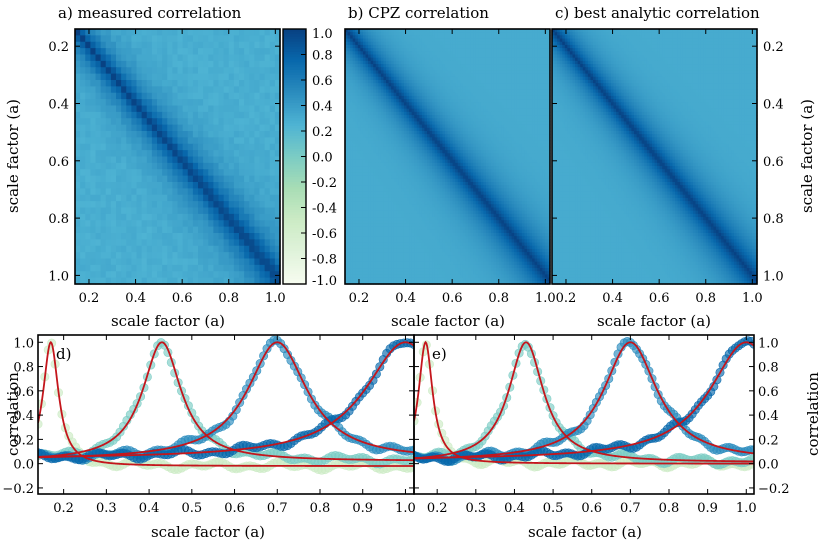 The width and height of the screenshot is (830, 545). What do you see at coordinates (150, 13) in the screenshot?
I see `panel-a-title: a) measured correlation` at bounding box center [150, 13].